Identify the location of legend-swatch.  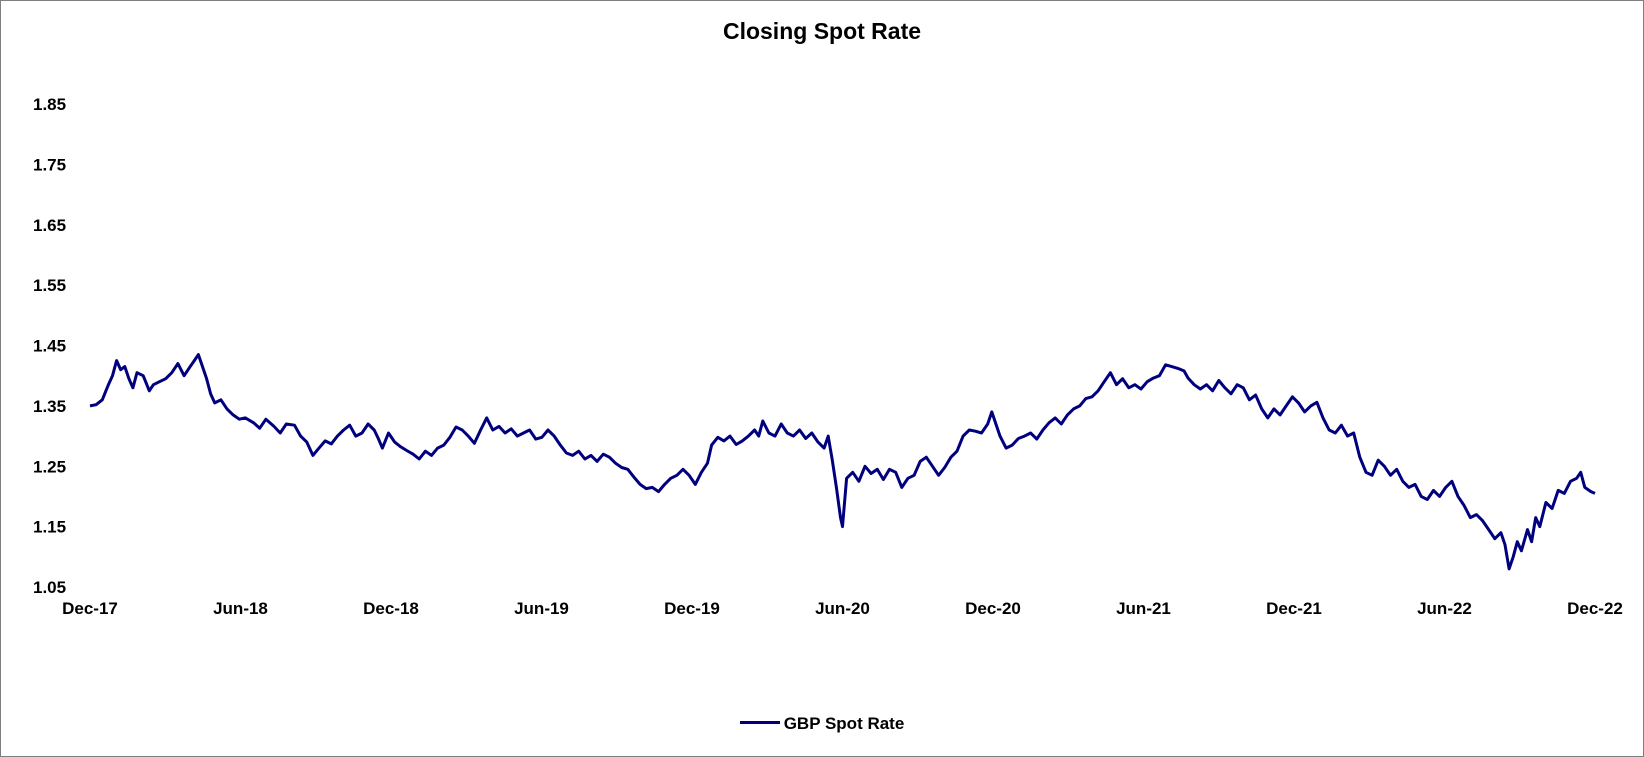
(759, 723).